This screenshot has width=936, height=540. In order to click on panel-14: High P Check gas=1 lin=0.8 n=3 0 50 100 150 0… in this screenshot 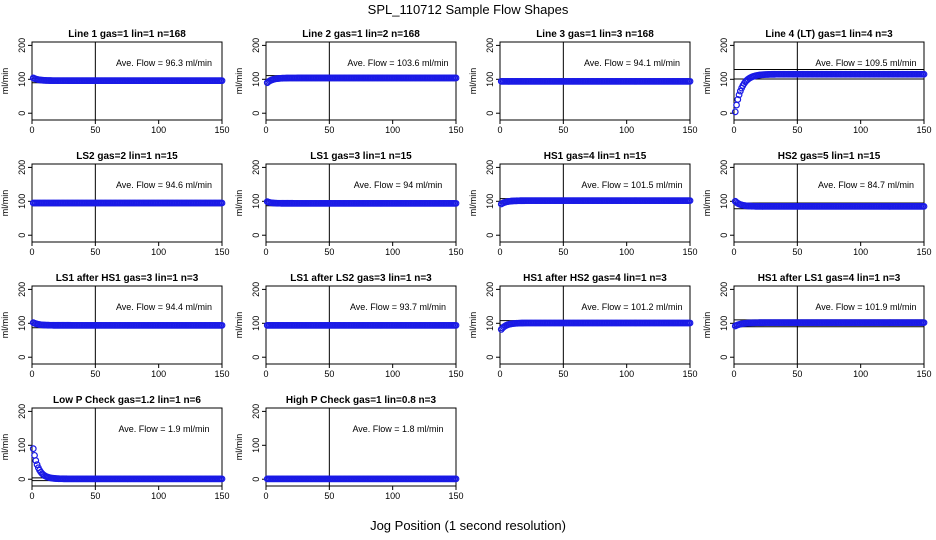, I will do `click(349, 448)`.